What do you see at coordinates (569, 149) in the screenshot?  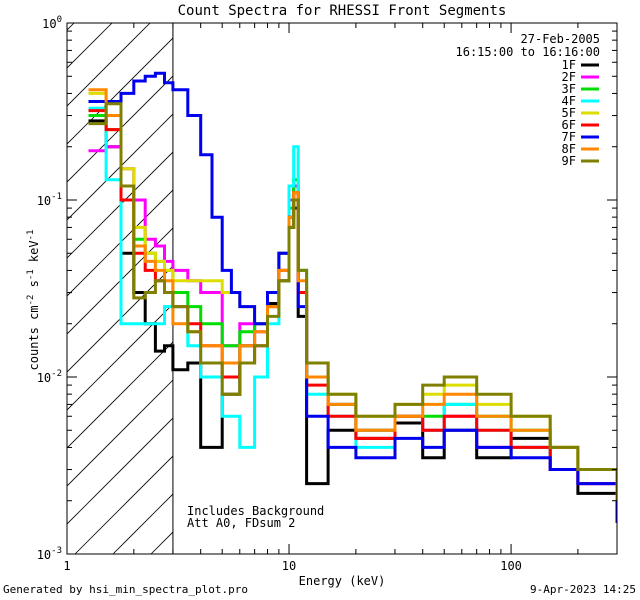 I see `legend-label-8f: 8F` at bounding box center [569, 149].